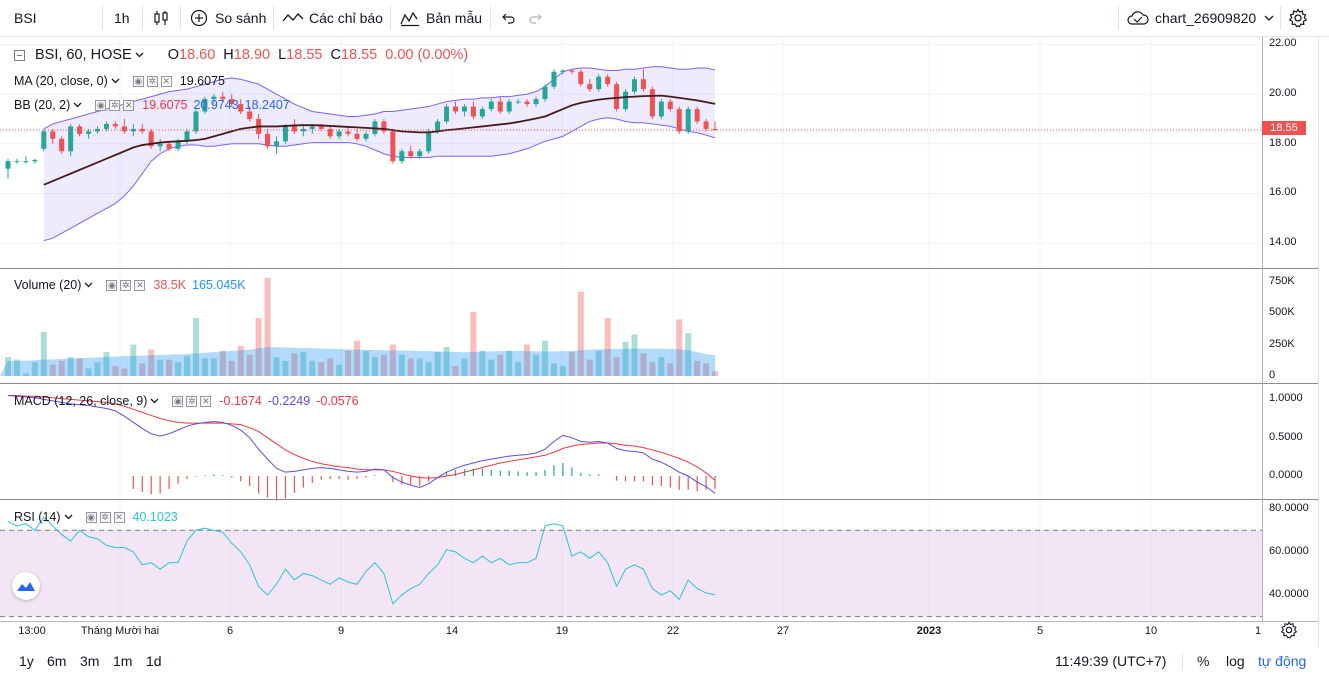 The image size is (1329, 675). I want to click on rsi-band-fill, so click(631, 573).